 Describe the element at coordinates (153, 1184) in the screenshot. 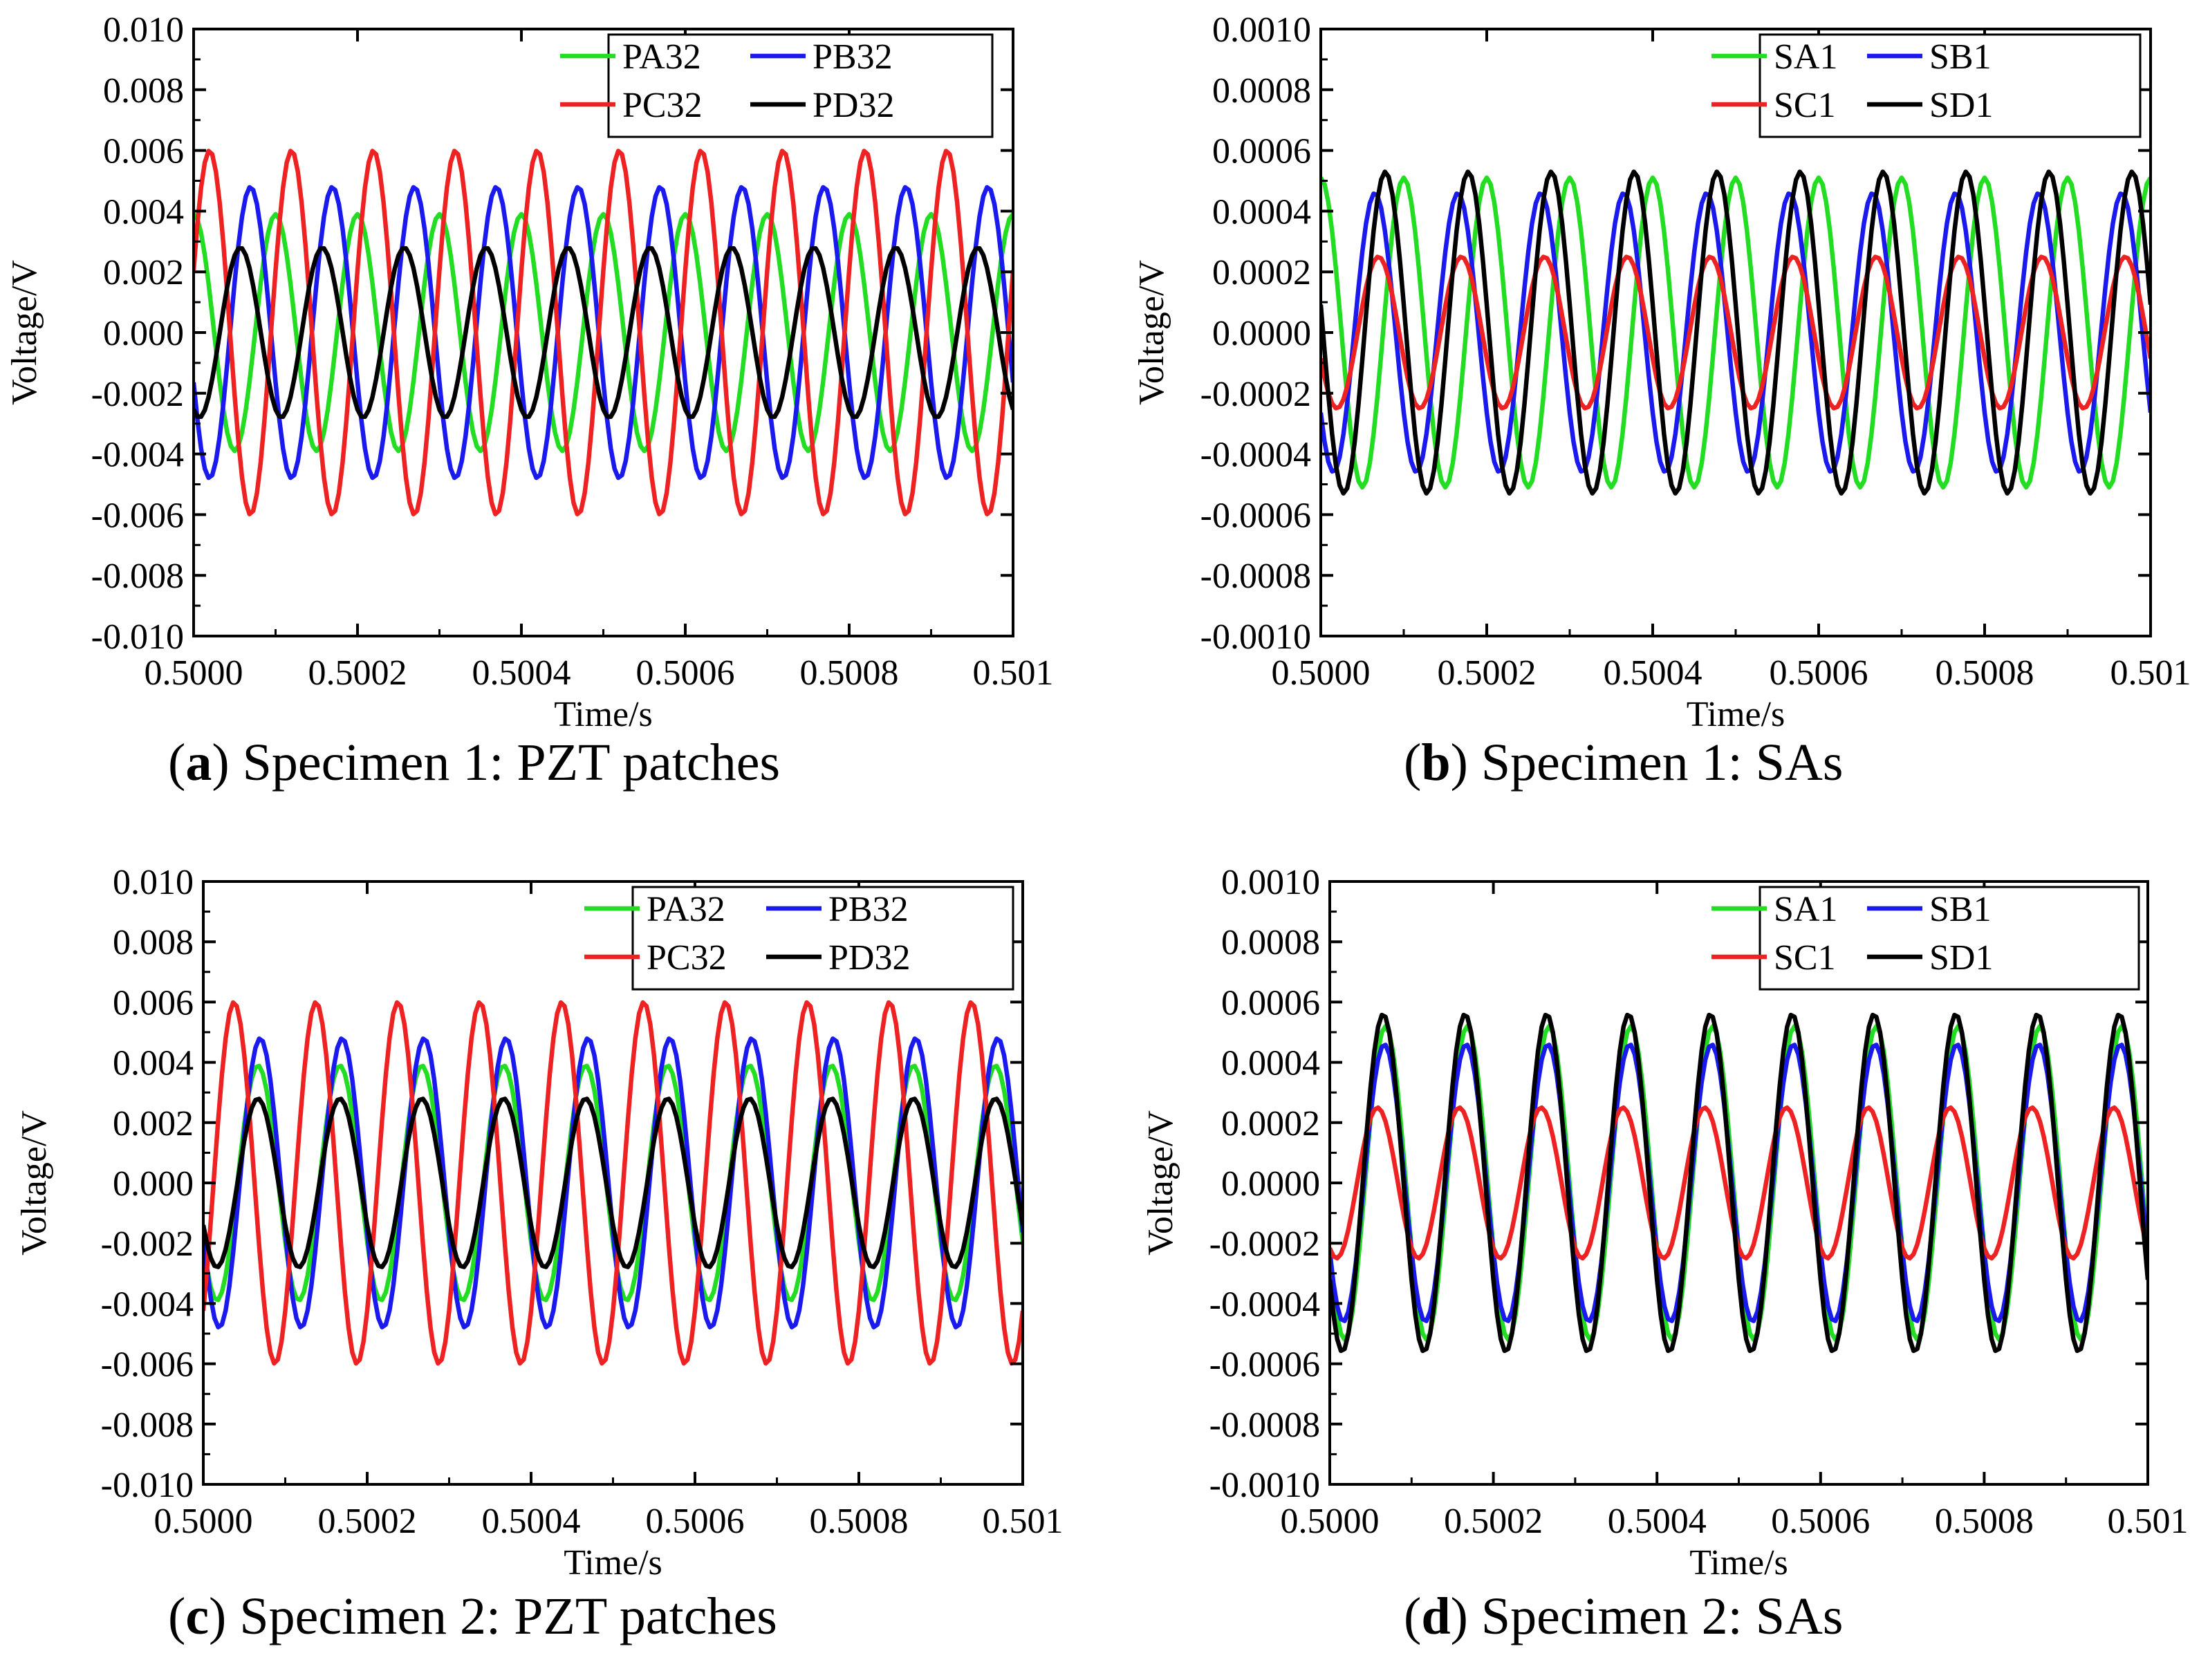

I see `y-tick-label: 0.000` at that location.